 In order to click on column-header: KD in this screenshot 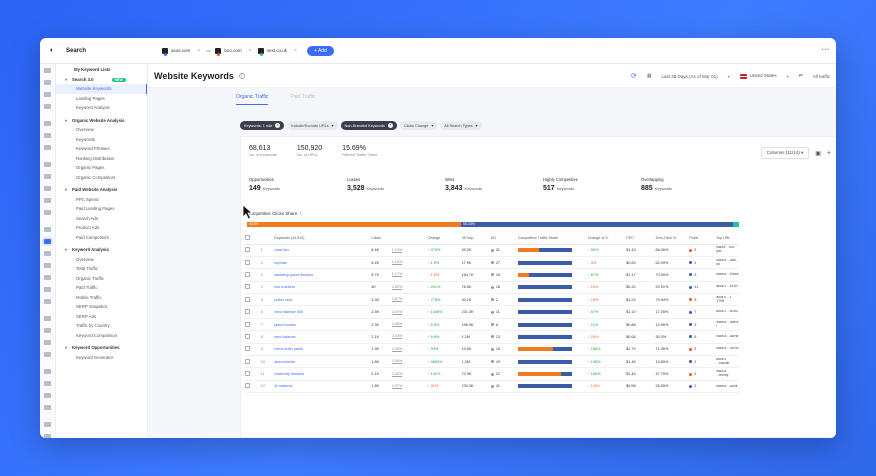, I will do `click(504, 239)`.